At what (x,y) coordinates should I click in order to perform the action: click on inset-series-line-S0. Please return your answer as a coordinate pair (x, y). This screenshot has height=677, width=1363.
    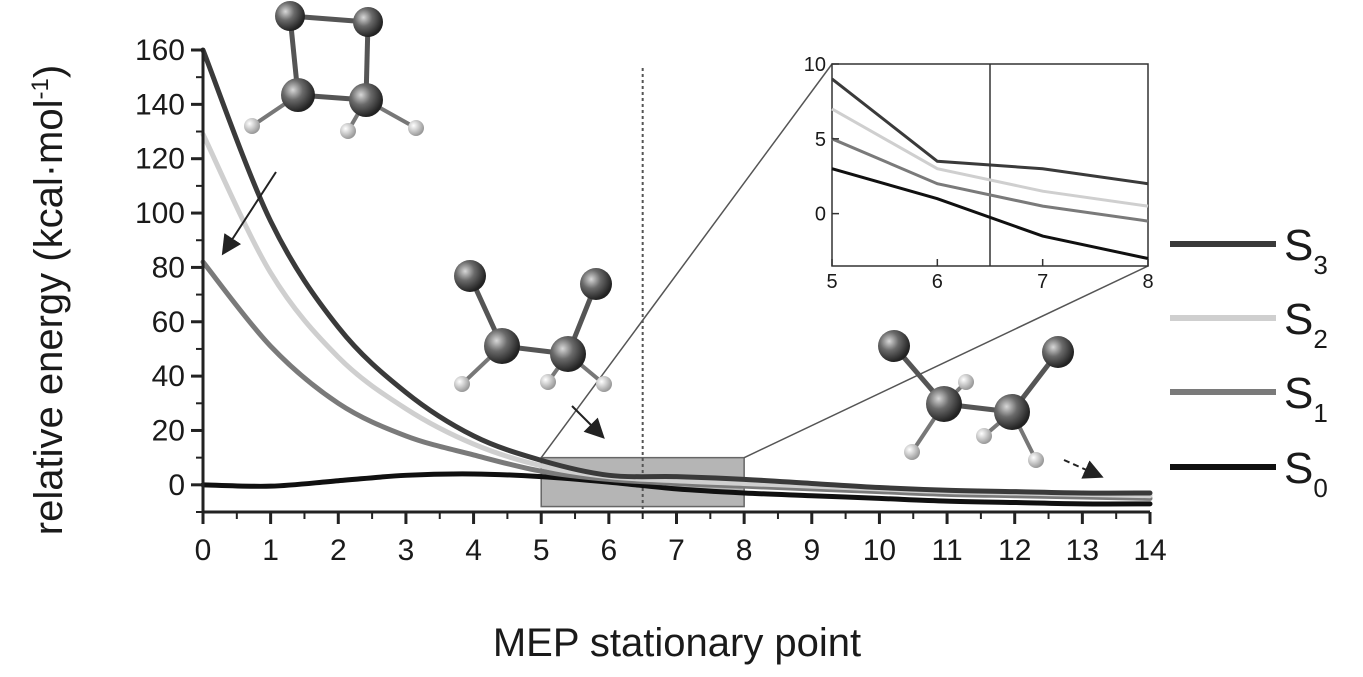
    Looking at the image, I should click on (990, 213).